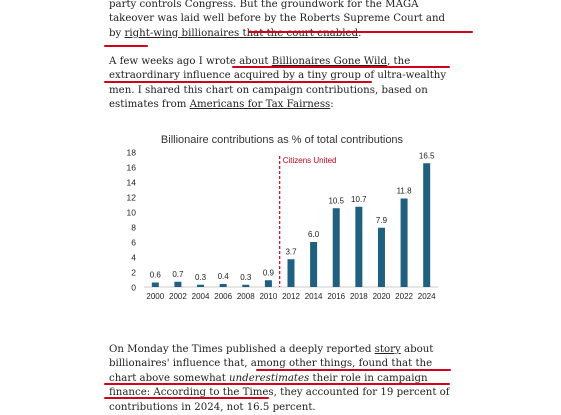 The width and height of the screenshot is (561, 415). What do you see at coordinates (332, 105) in the screenshot?
I see `paragraph-2-end: :` at bounding box center [332, 105].